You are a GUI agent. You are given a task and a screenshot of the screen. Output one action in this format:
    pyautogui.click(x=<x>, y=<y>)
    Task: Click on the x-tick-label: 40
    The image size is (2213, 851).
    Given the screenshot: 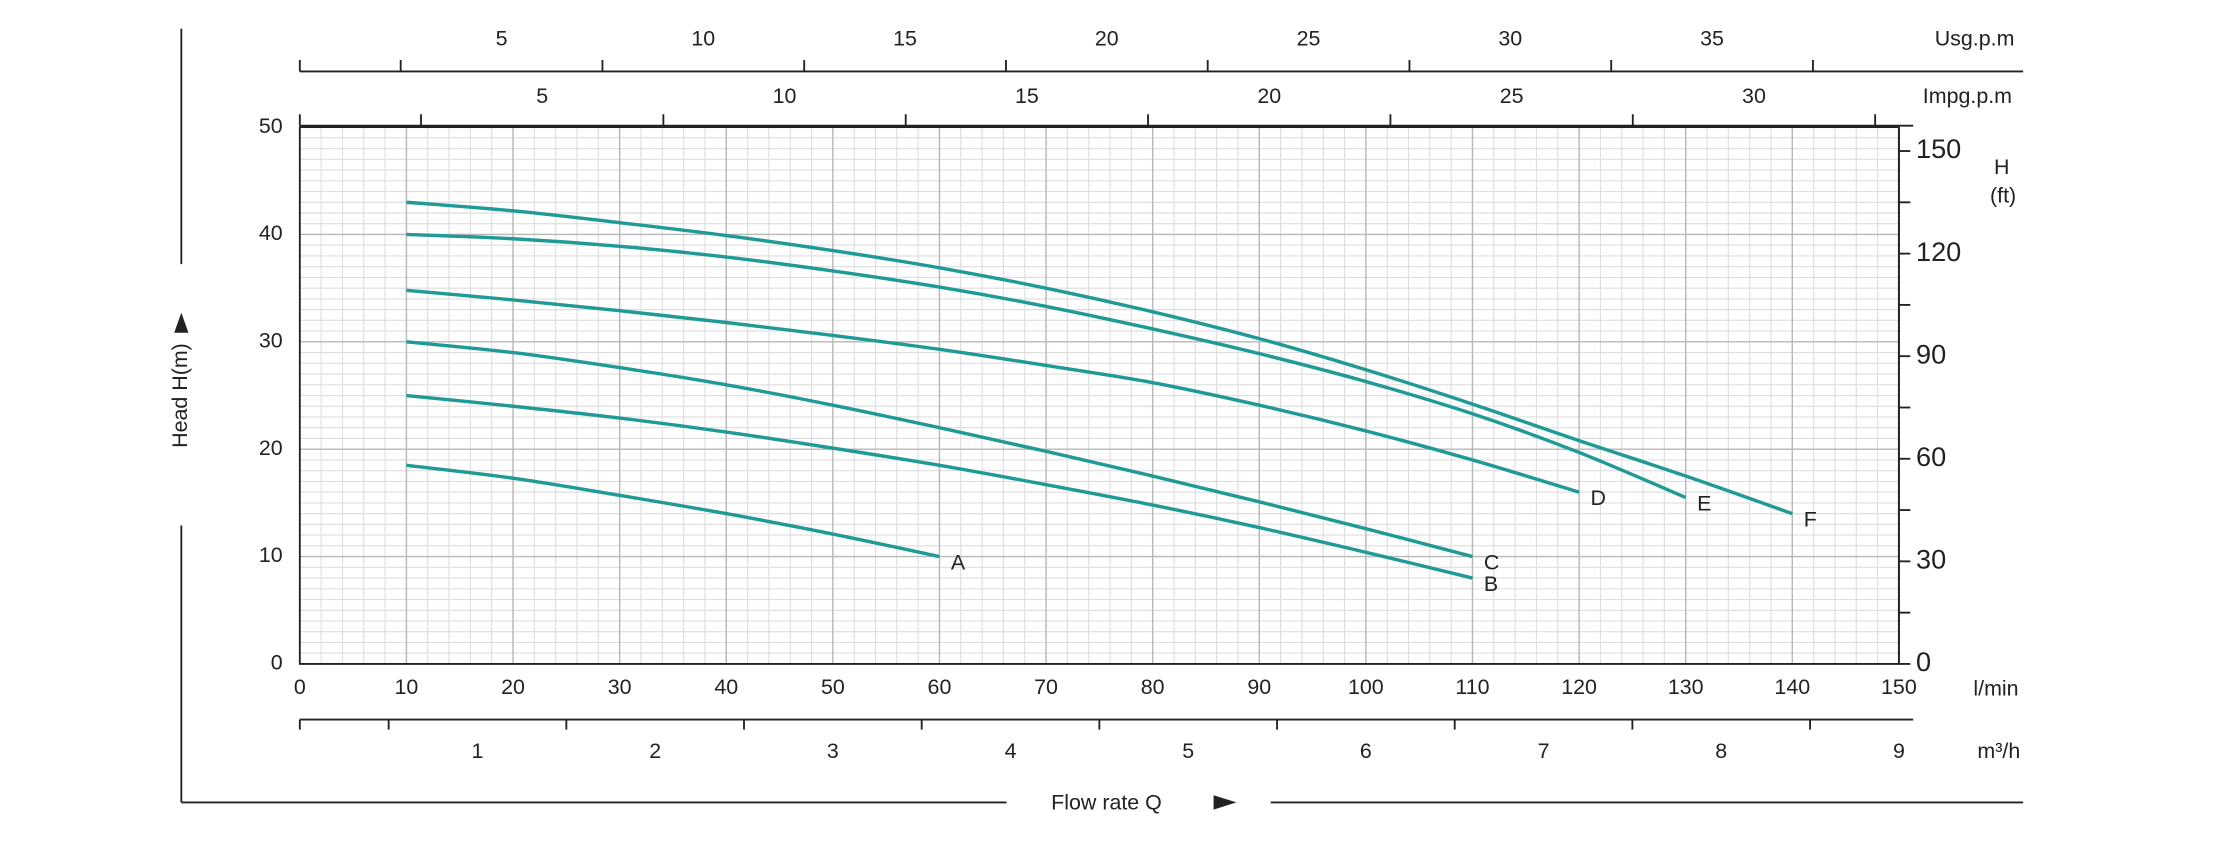 What is the action you would take?
    pyautogui.click(x=726, y=687)
    